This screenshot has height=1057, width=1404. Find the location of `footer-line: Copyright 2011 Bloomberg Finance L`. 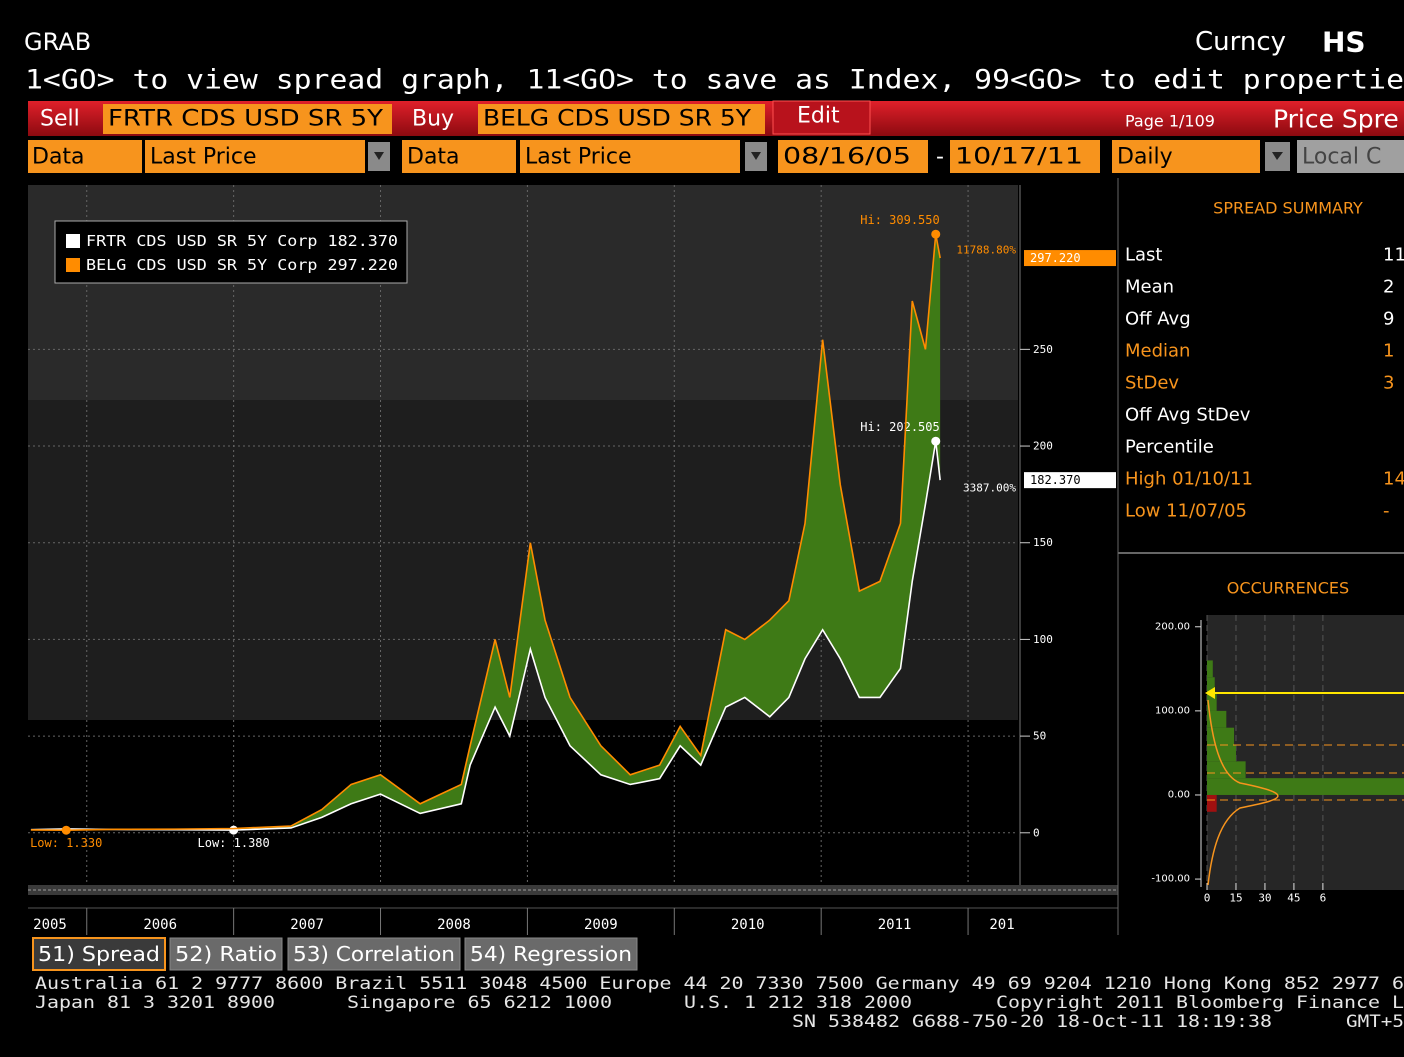

footer-line: Copyright 2011 Bloomberg Finance L is located at coordinates (1200, 1003).